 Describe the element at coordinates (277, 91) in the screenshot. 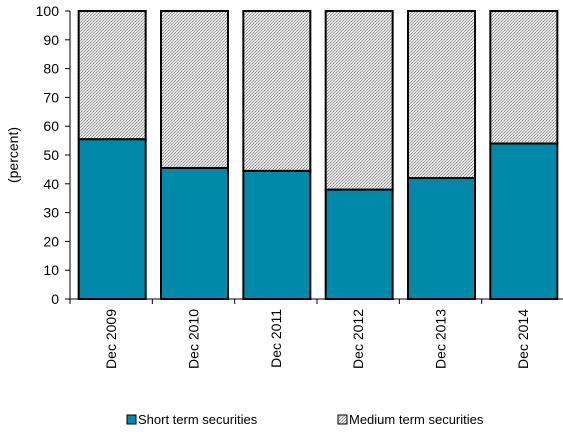

I see `bar-medium-term-securities-dec-2011` at that location.